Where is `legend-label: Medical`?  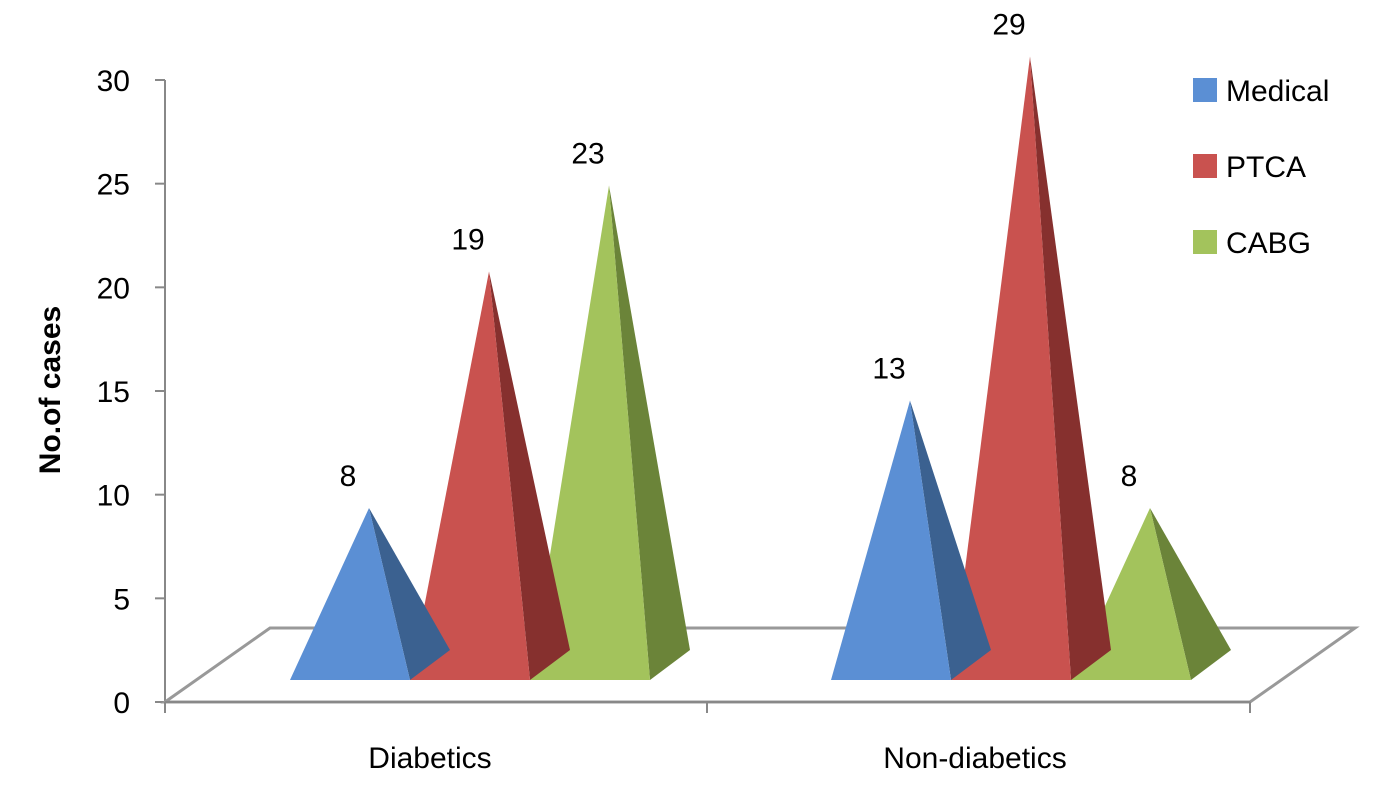 legend-label: Medical is located at coordinates (1277, 91).